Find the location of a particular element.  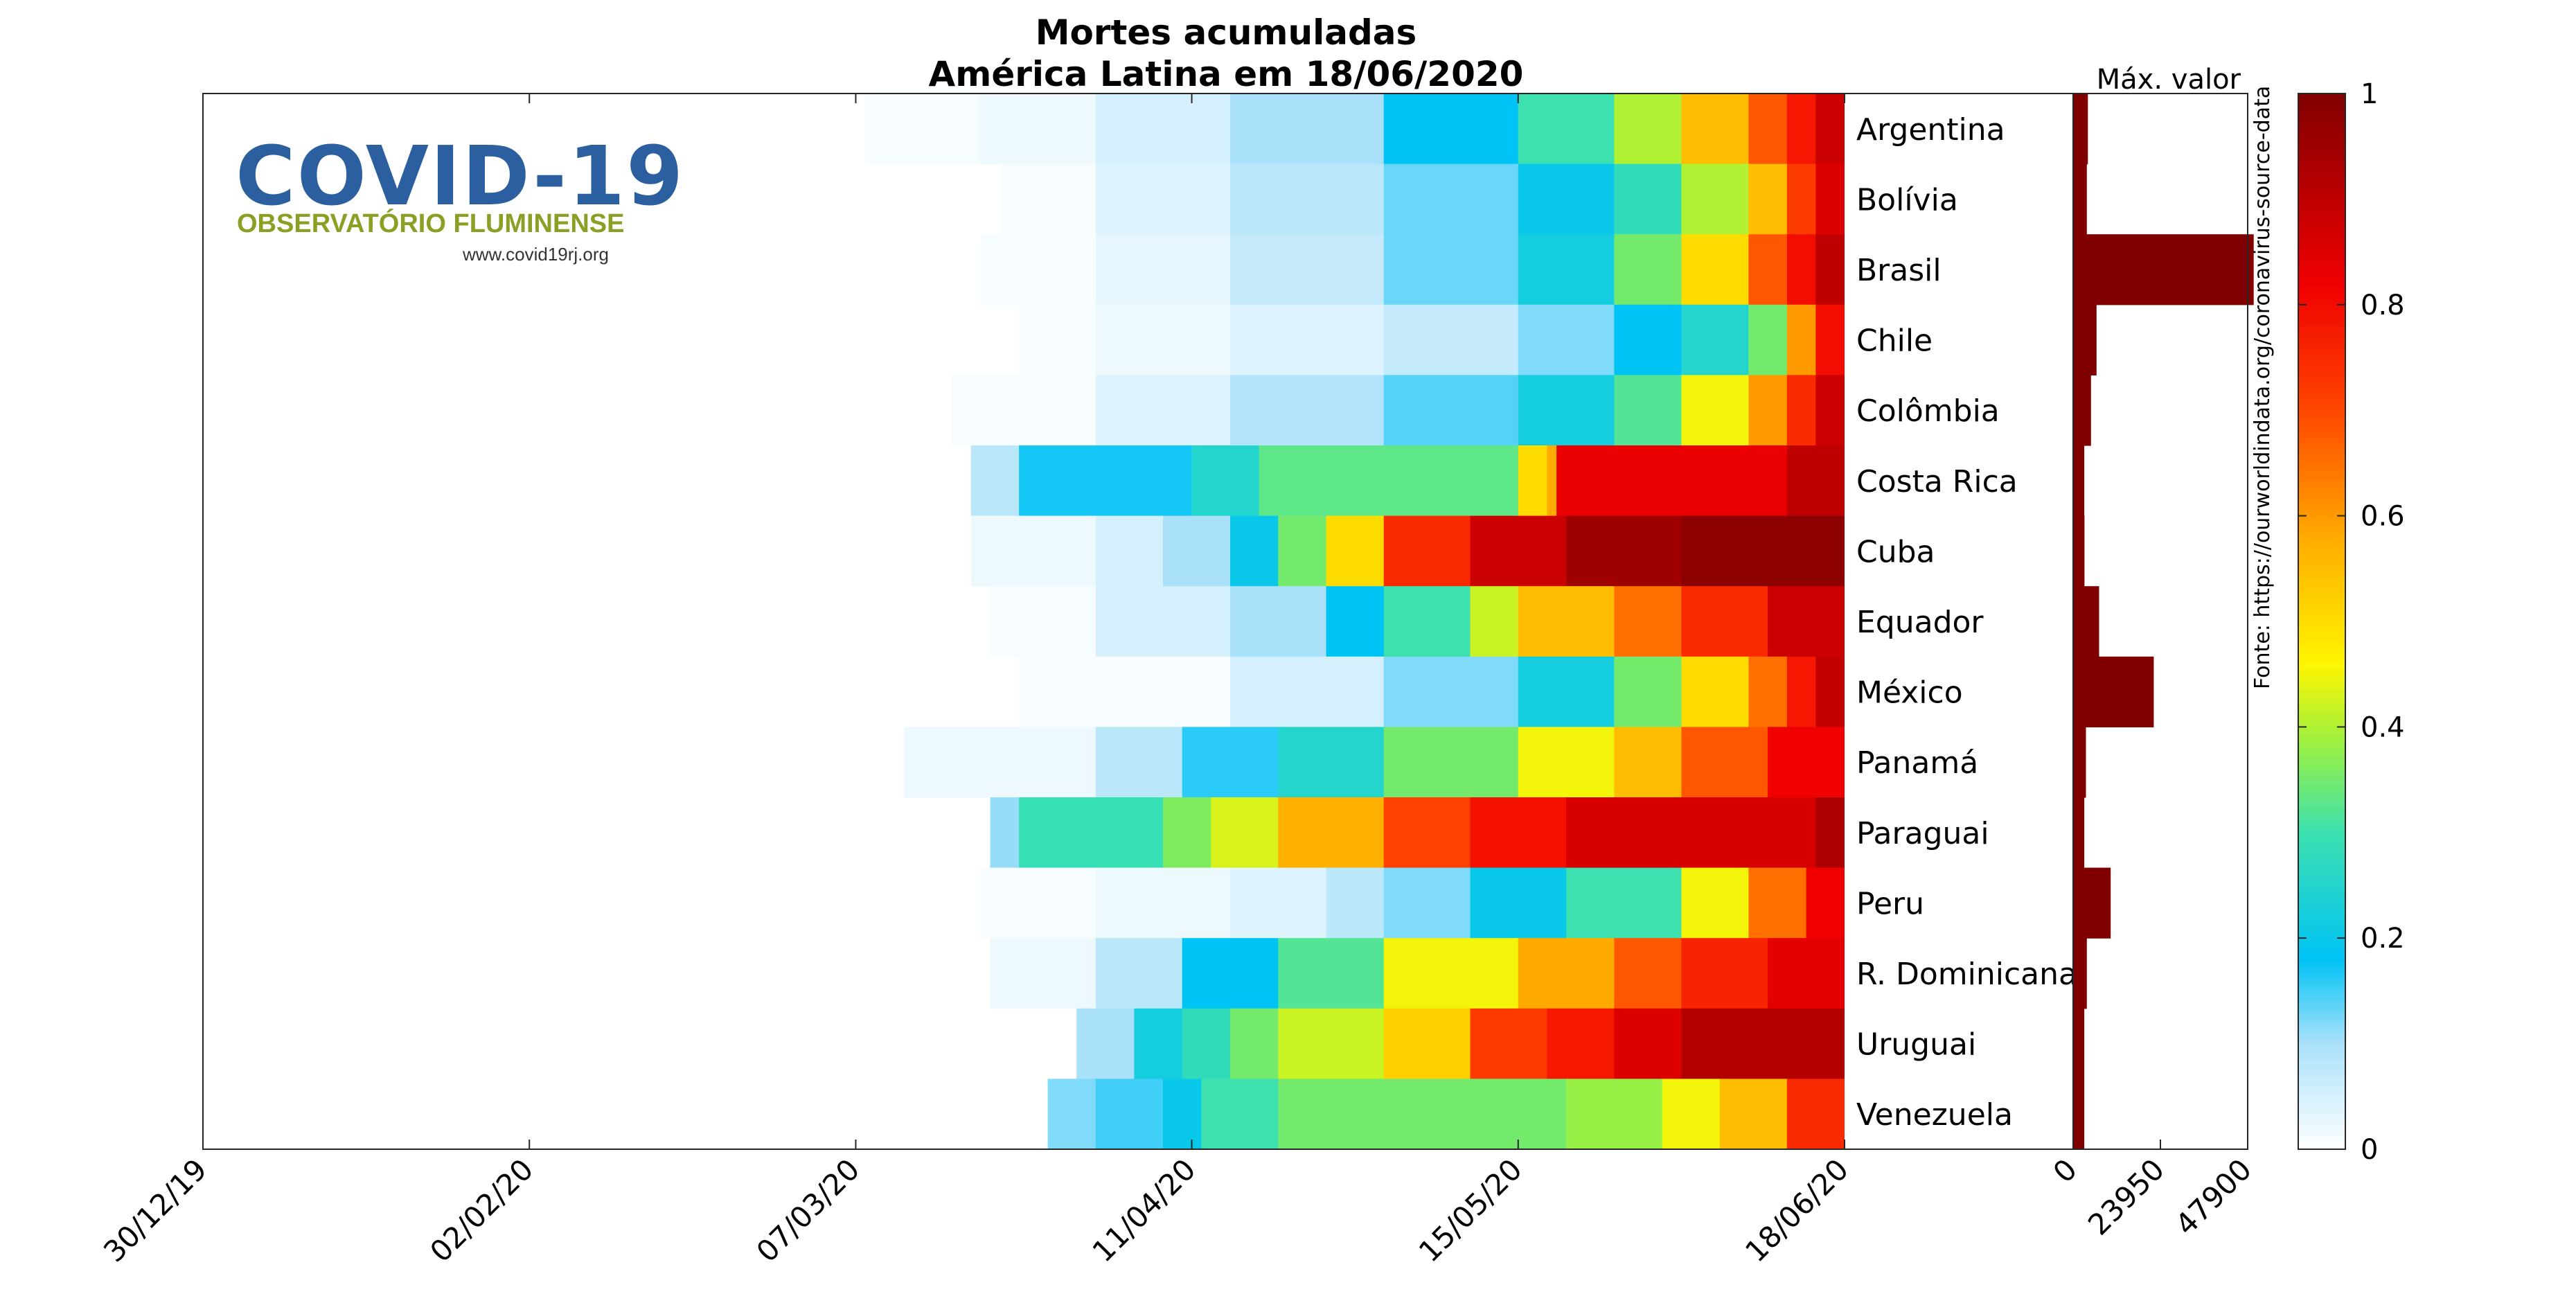

colorbar-tick-label: 0.6 is located at coordinates (2383, 517).